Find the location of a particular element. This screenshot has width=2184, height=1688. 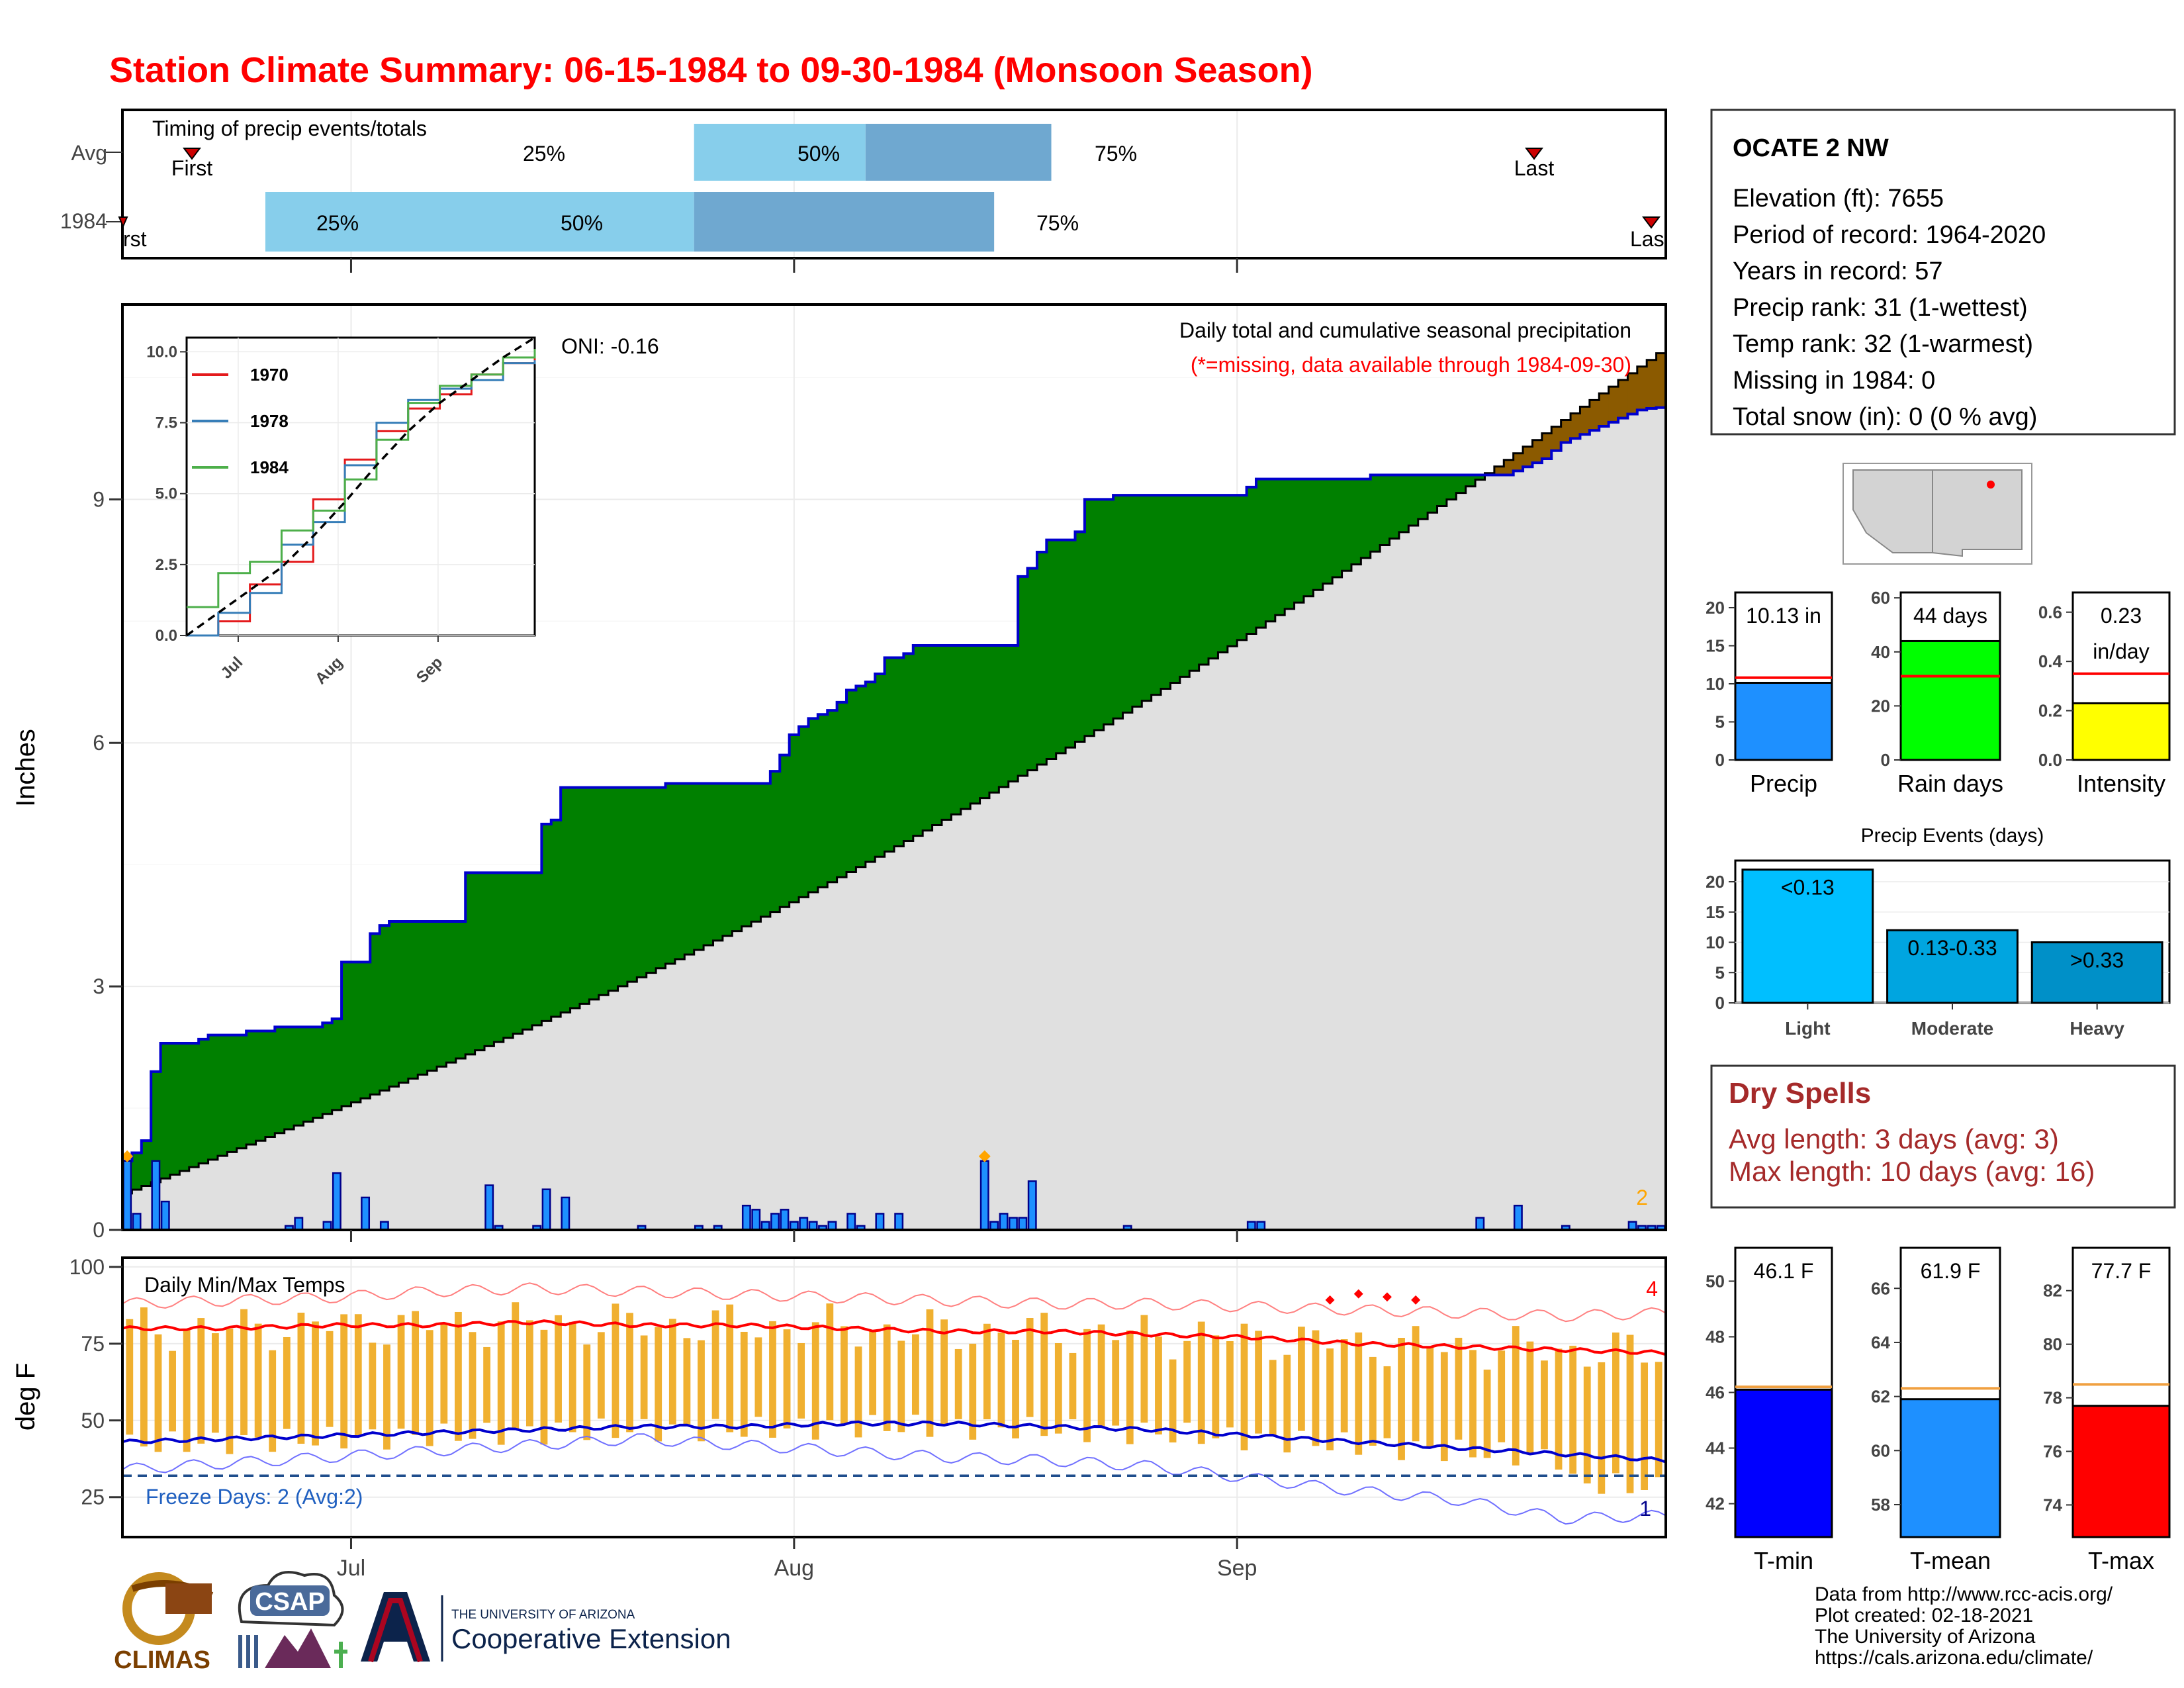

station-temp-rank: Temp rank: 32 (1-warmest) is located at coordinates (1883, 344).